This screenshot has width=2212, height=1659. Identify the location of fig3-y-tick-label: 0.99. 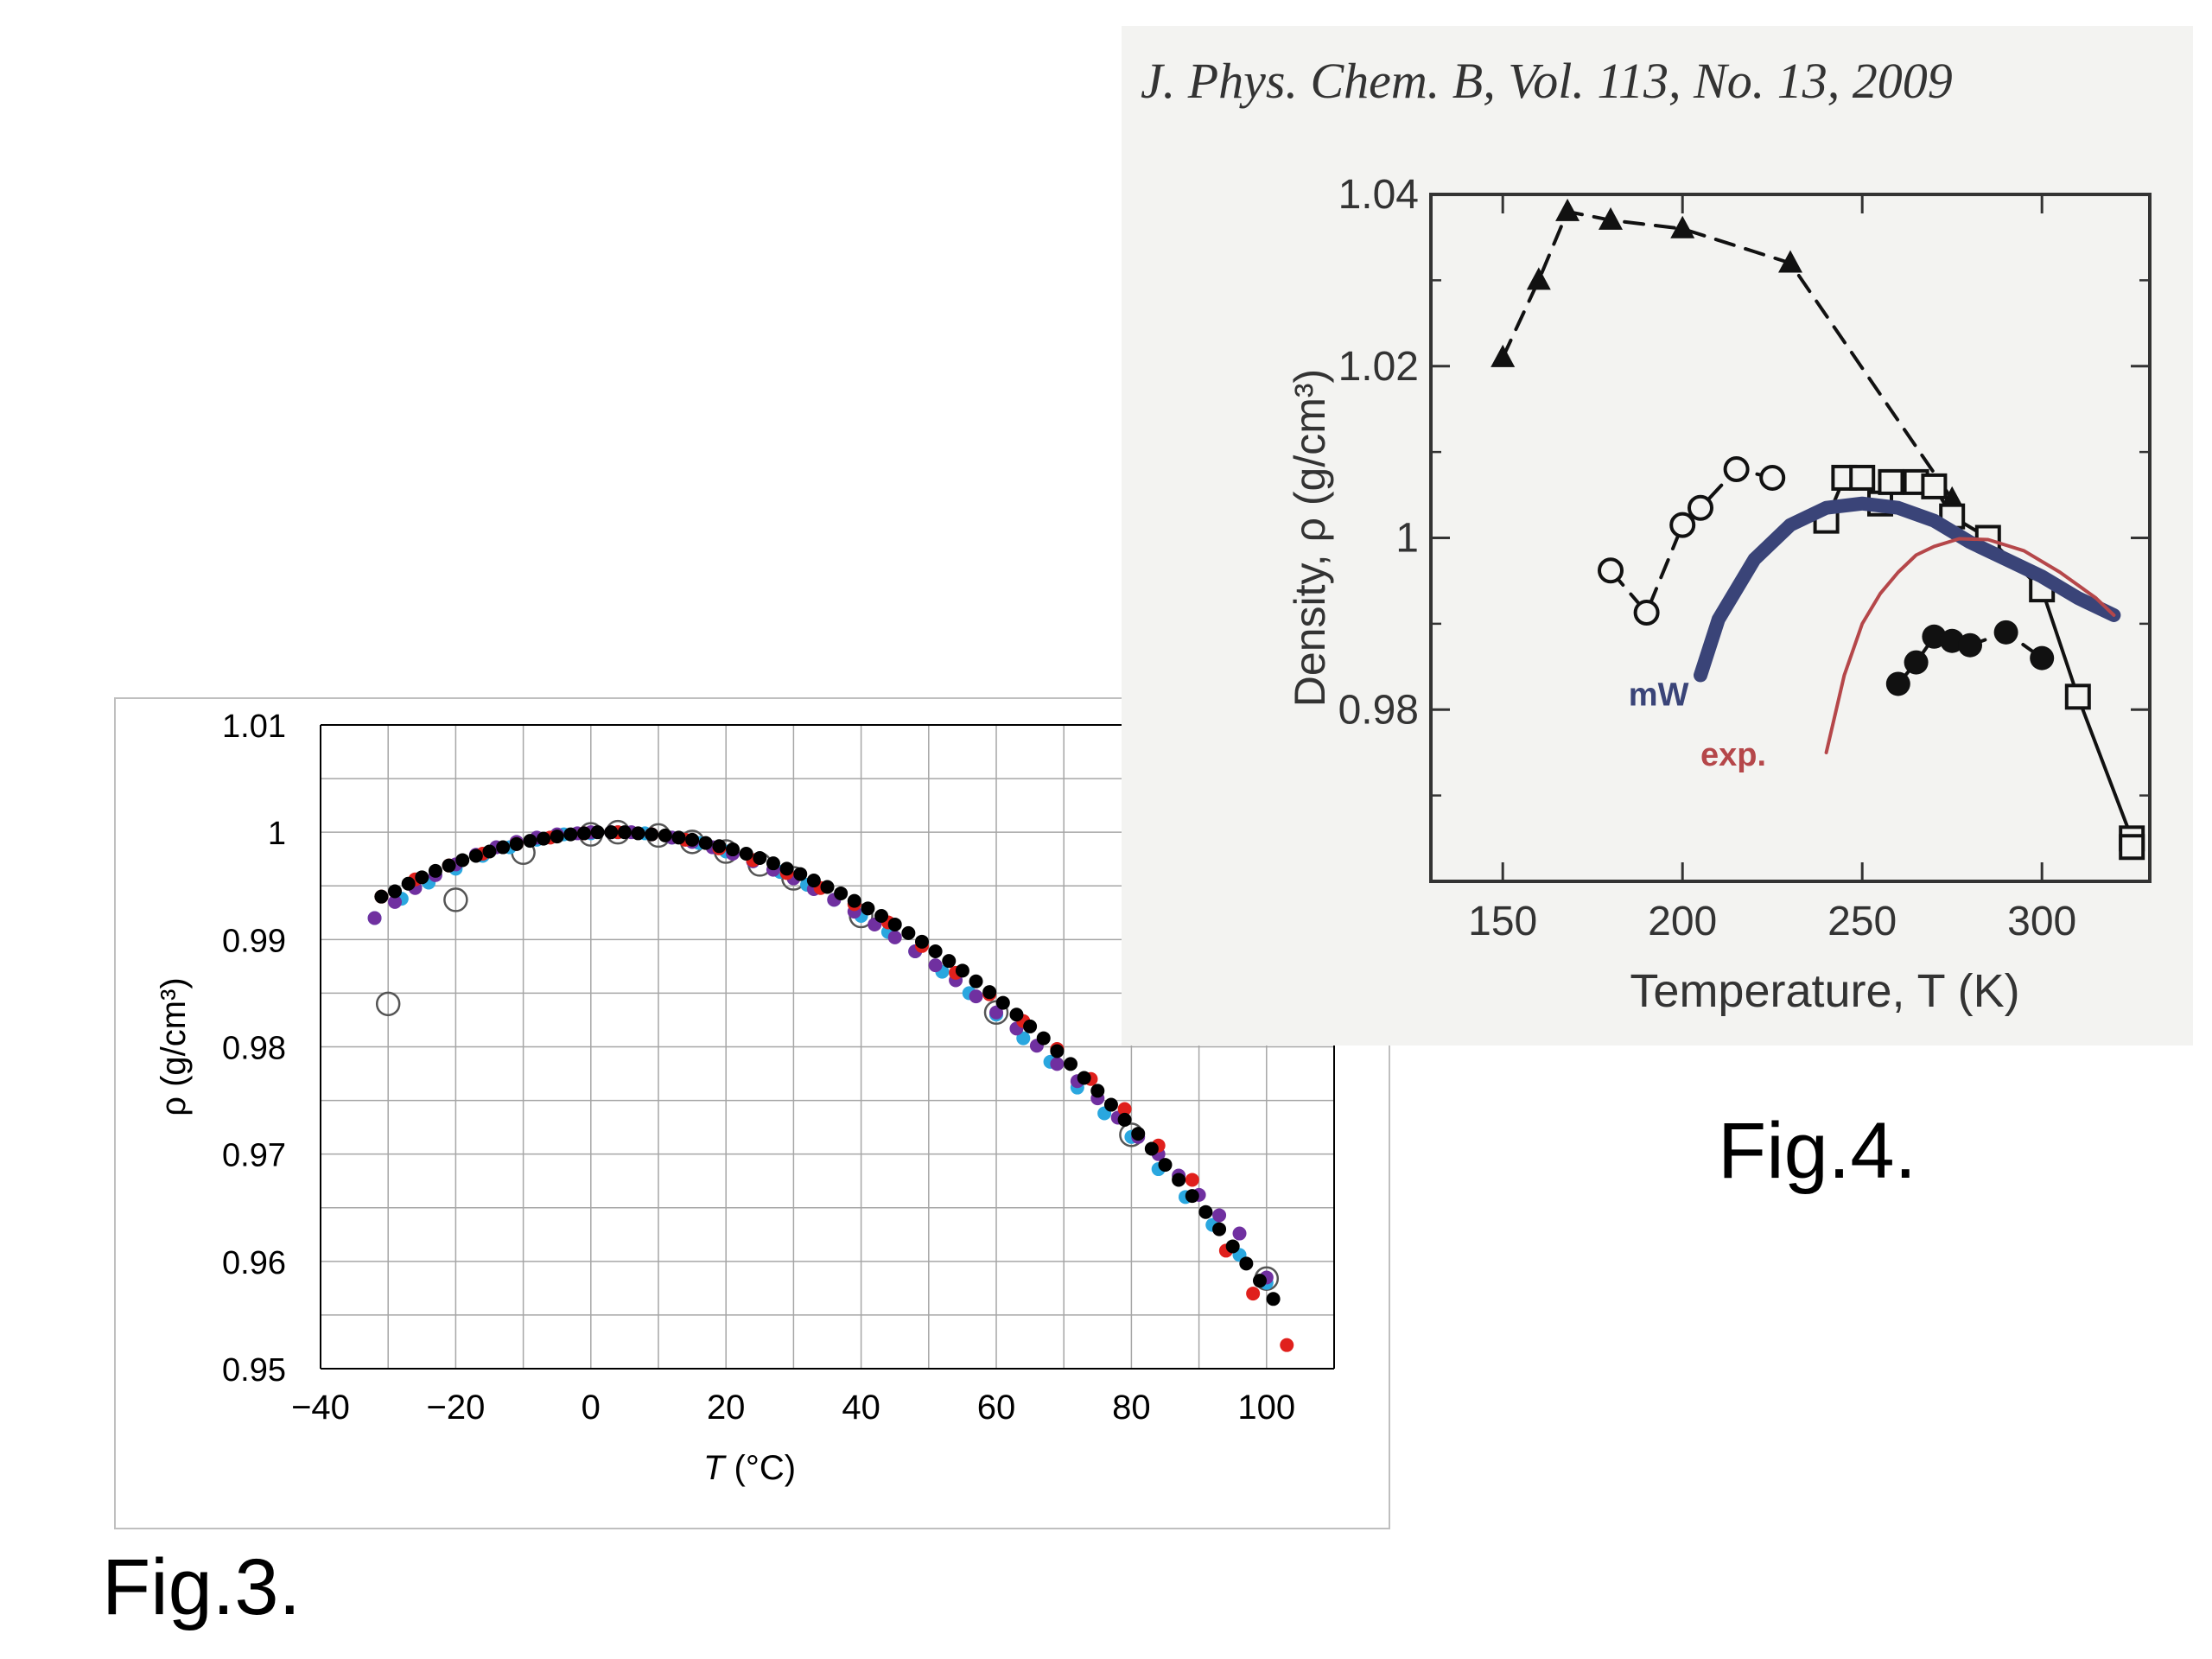
(254, 941).